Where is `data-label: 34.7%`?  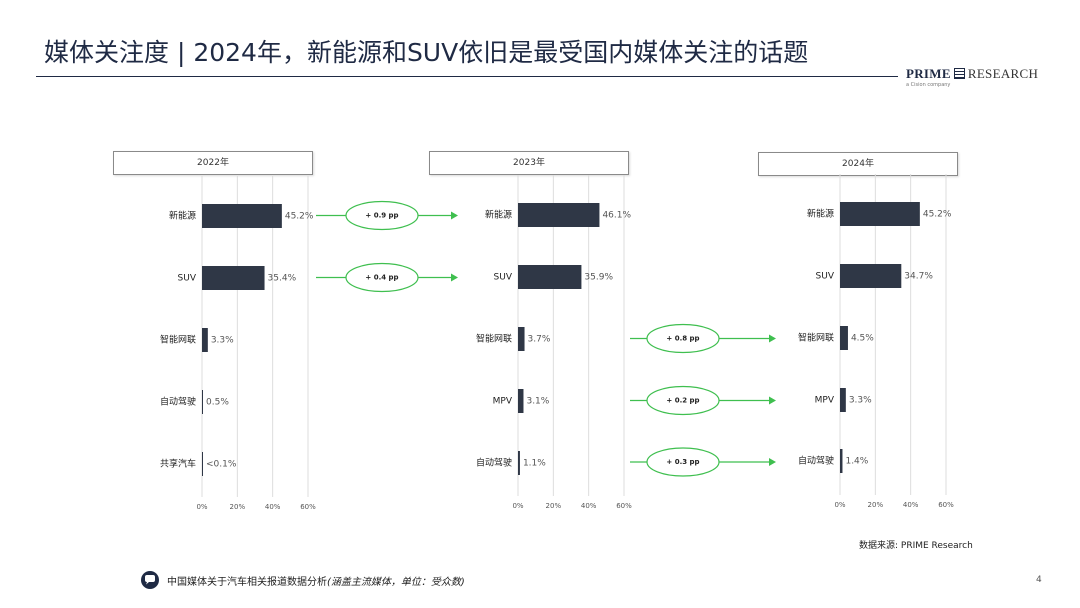
data-label: 34.7% is located at coordinates (918, 277).